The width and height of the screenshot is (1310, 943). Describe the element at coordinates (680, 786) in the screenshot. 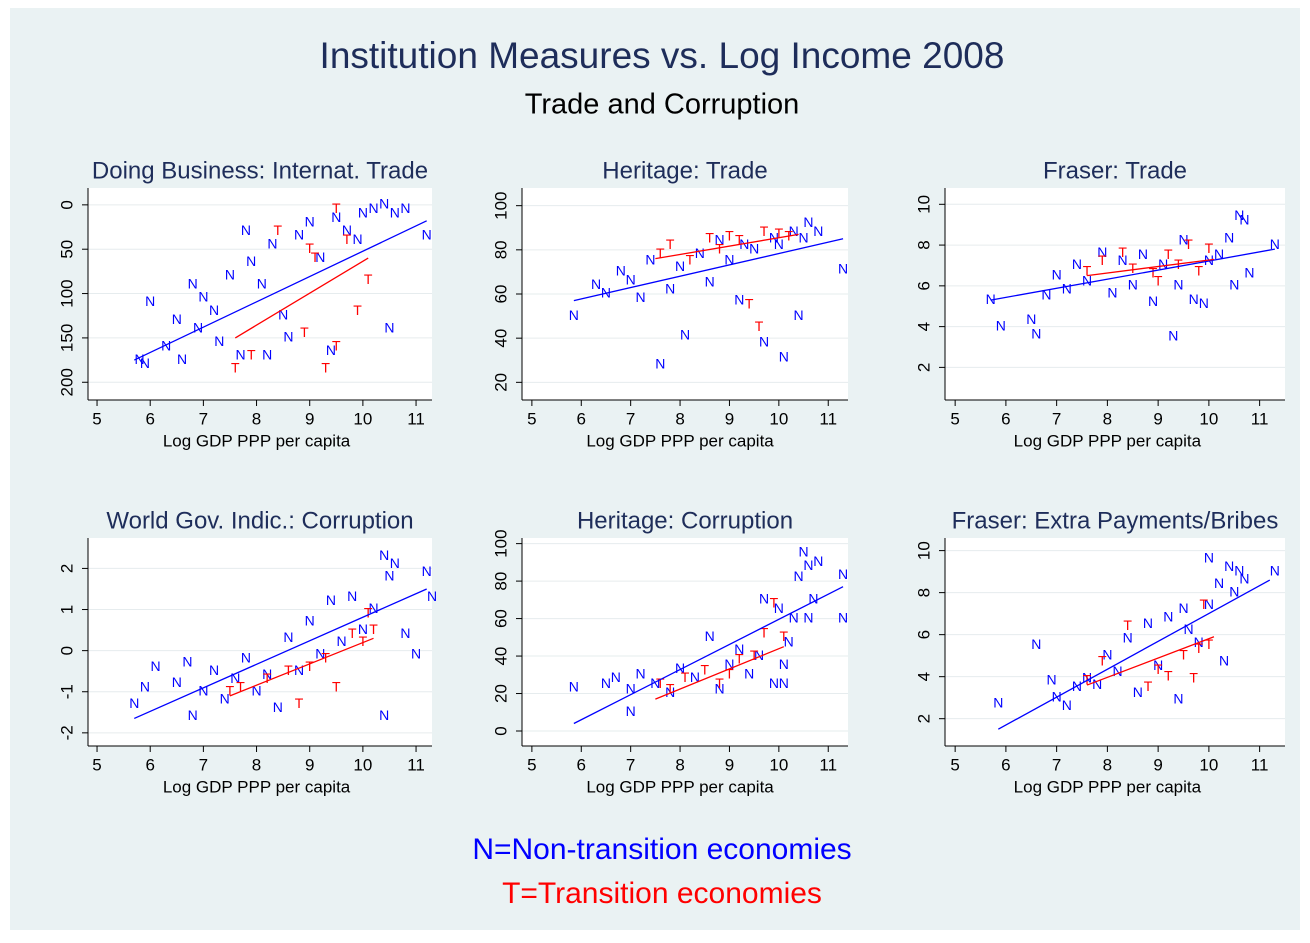

I see `x-axis-label: Log GDP PPP per capita` at that location.